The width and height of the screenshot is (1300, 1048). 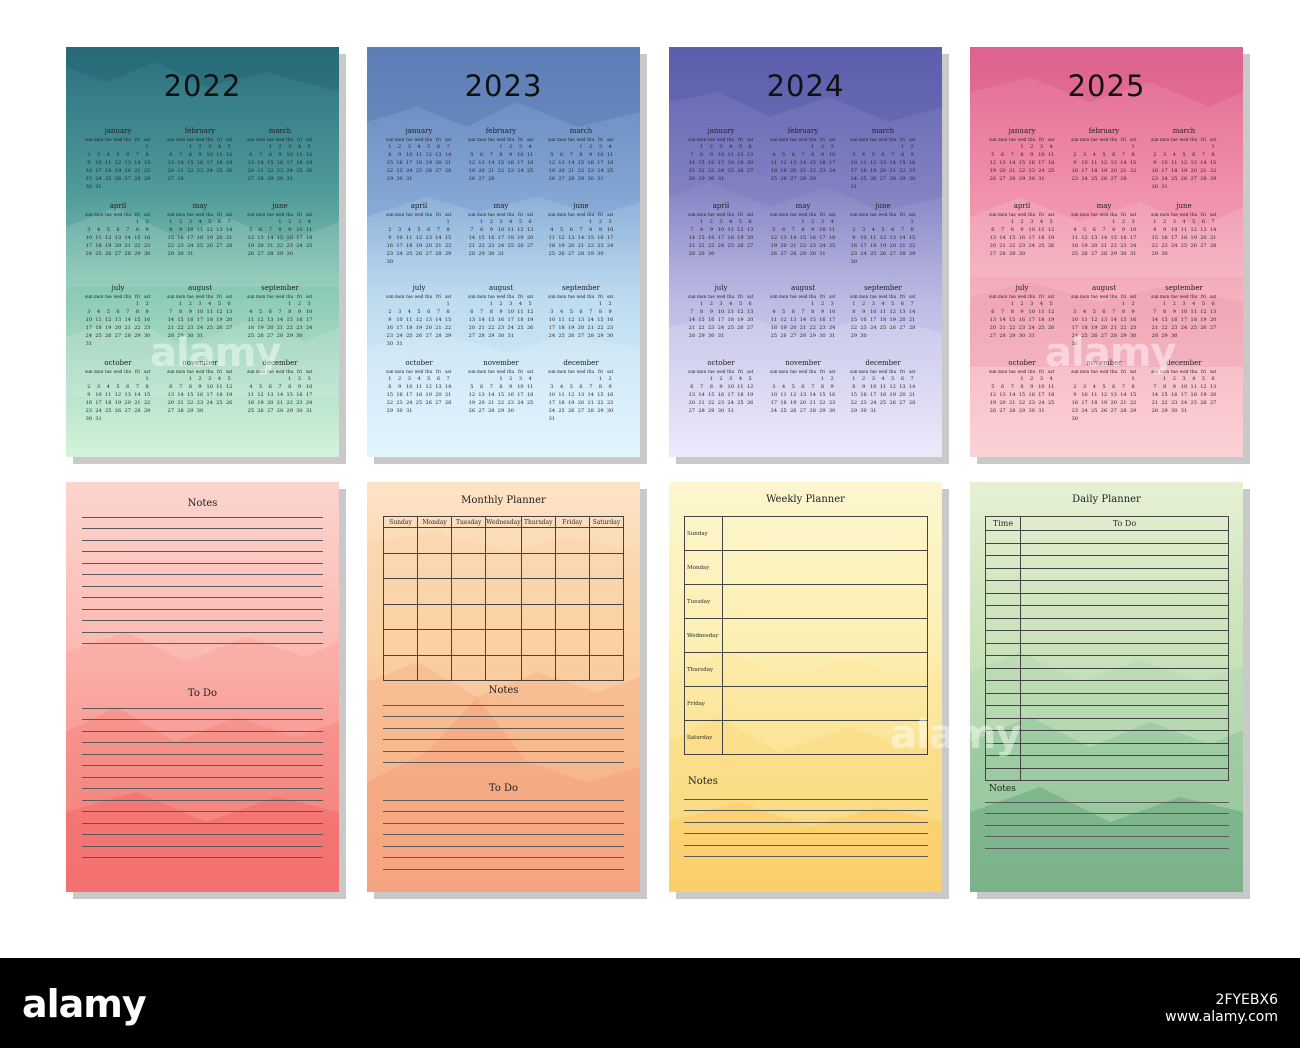 I want to click on month-name: january, so click(x=721, y=131).